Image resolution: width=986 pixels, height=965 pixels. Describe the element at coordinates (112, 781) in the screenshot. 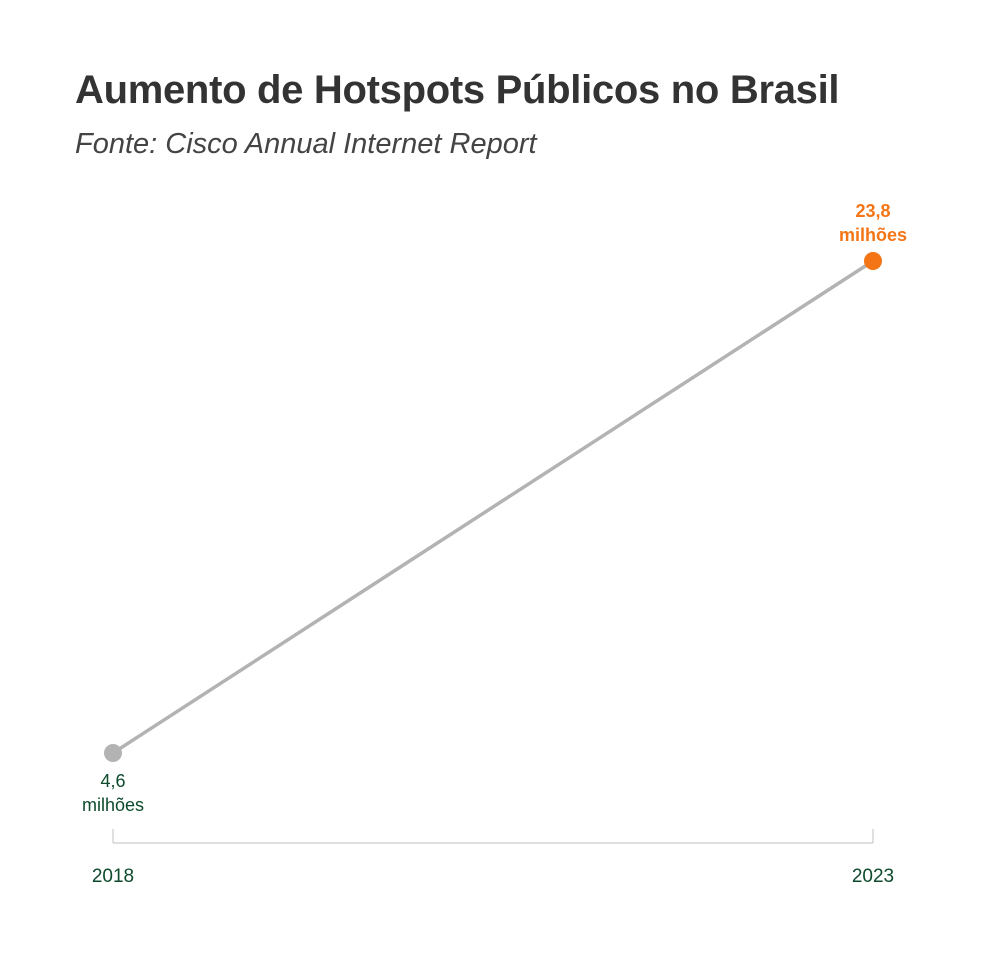

I see `data-label-value: 4,6` at that location.